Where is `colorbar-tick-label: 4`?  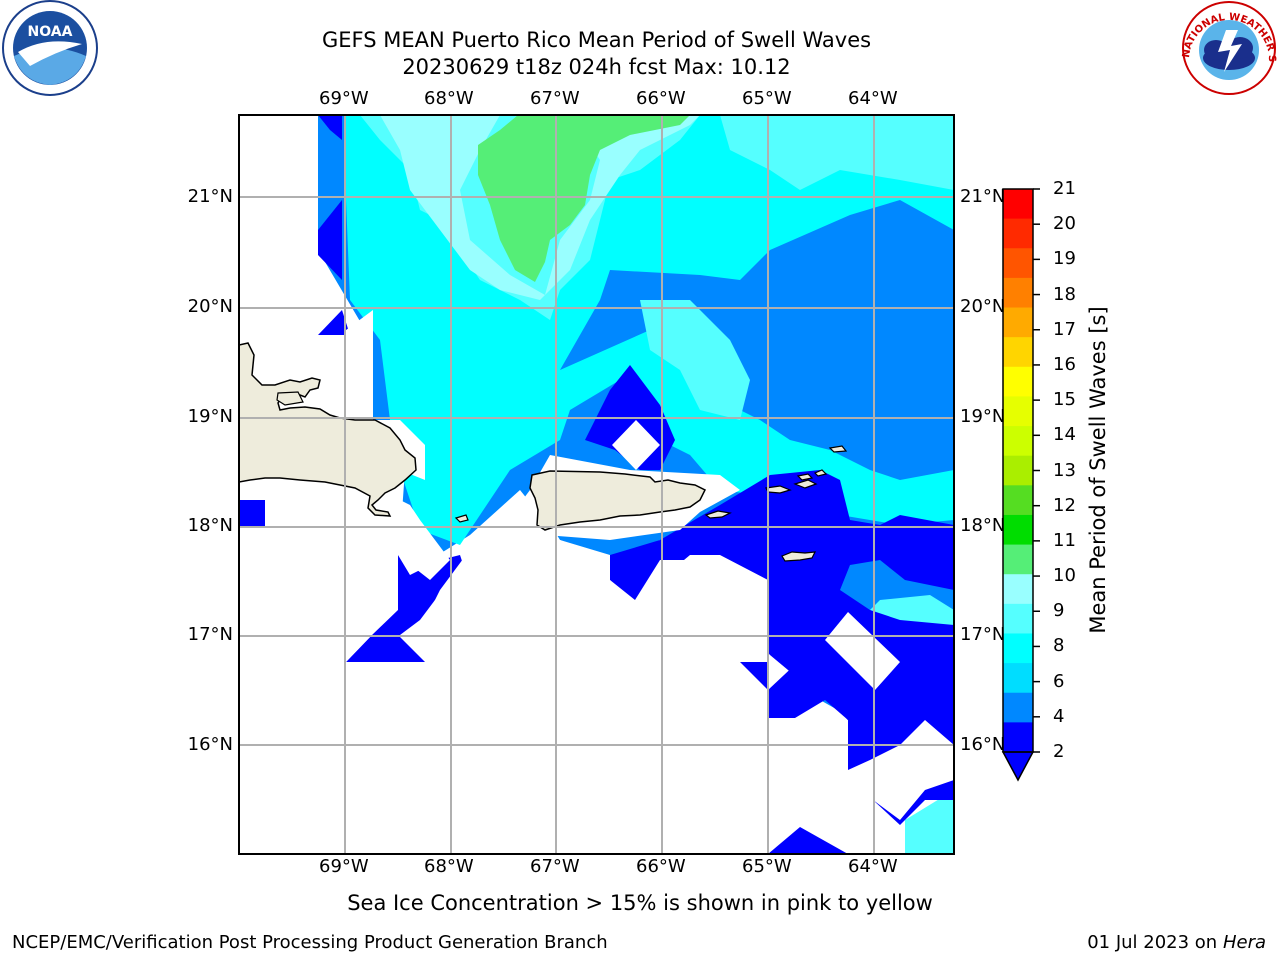
colorbar-tick-label: 4 is located at coordinates (1059, 716).